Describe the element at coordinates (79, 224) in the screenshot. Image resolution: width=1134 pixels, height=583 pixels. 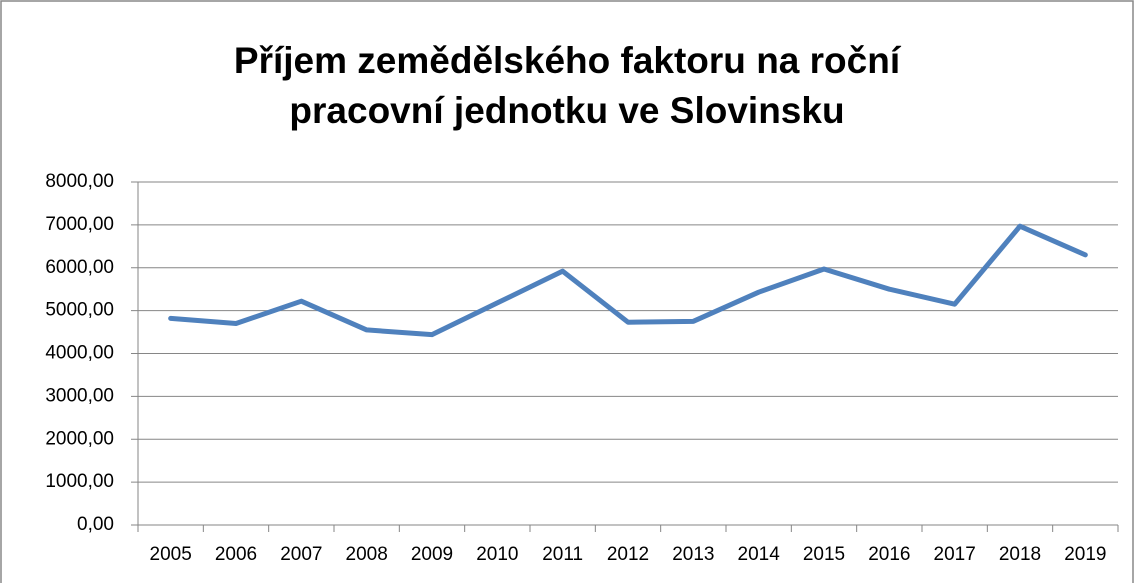
I see `y-tick-label: 7000,00` at that location.